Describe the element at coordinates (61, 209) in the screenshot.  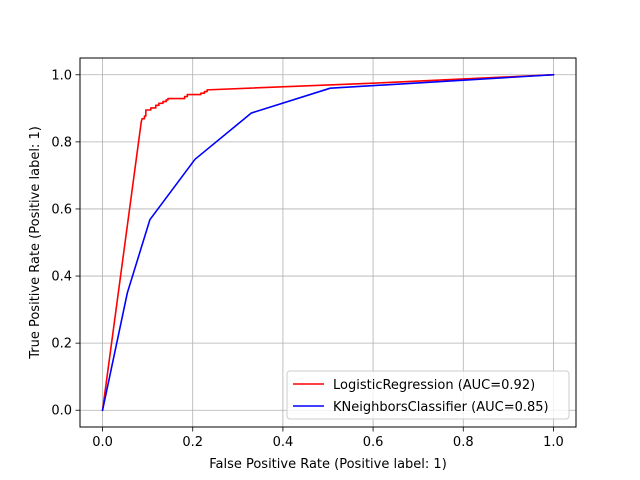
I see `y-tick-label-3: 0.6` at that location.